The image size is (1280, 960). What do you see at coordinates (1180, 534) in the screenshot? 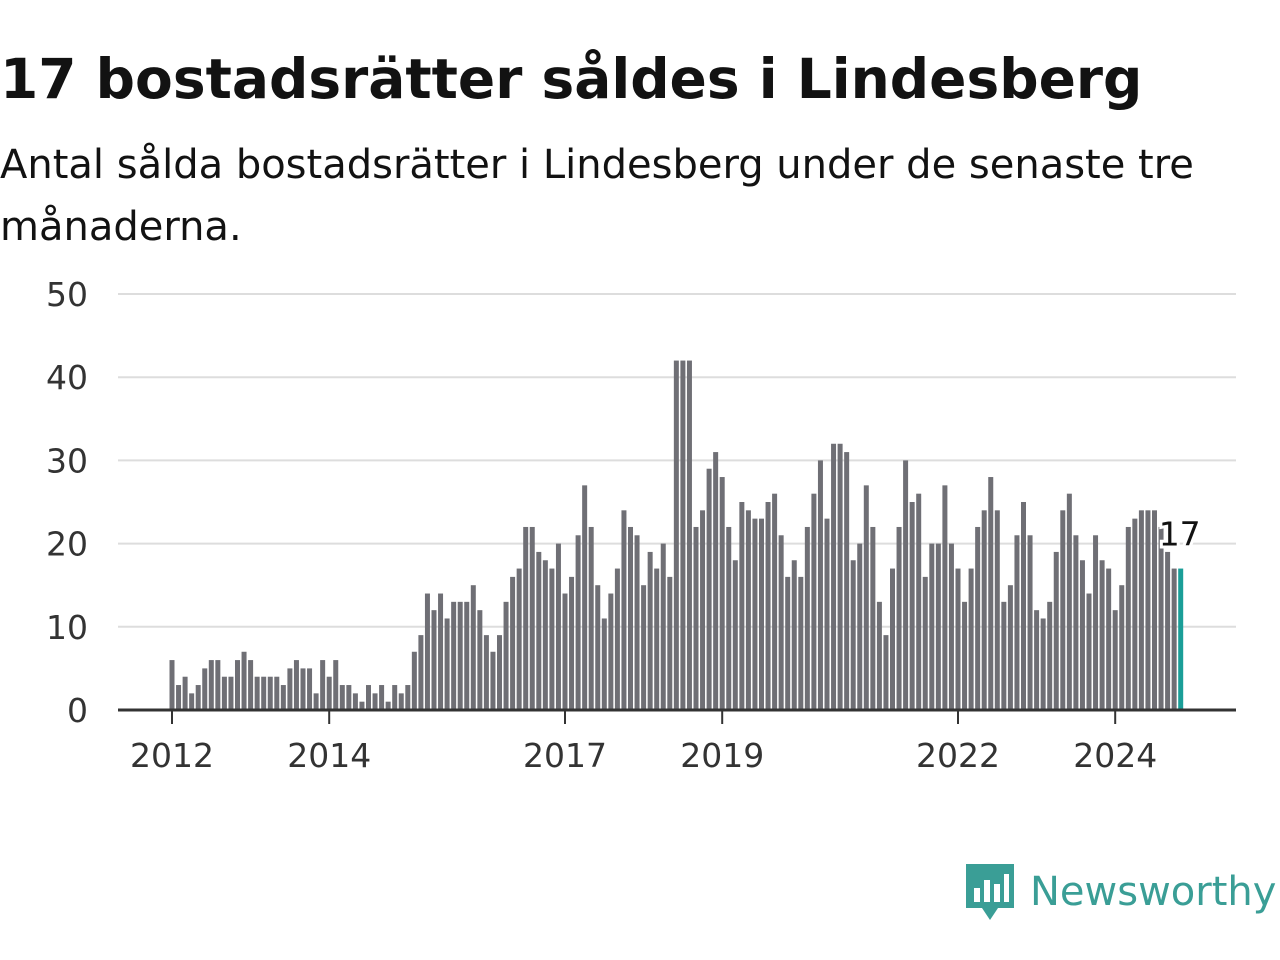
I see `data-label-latest: 17` at bounding box center [1180, 534].